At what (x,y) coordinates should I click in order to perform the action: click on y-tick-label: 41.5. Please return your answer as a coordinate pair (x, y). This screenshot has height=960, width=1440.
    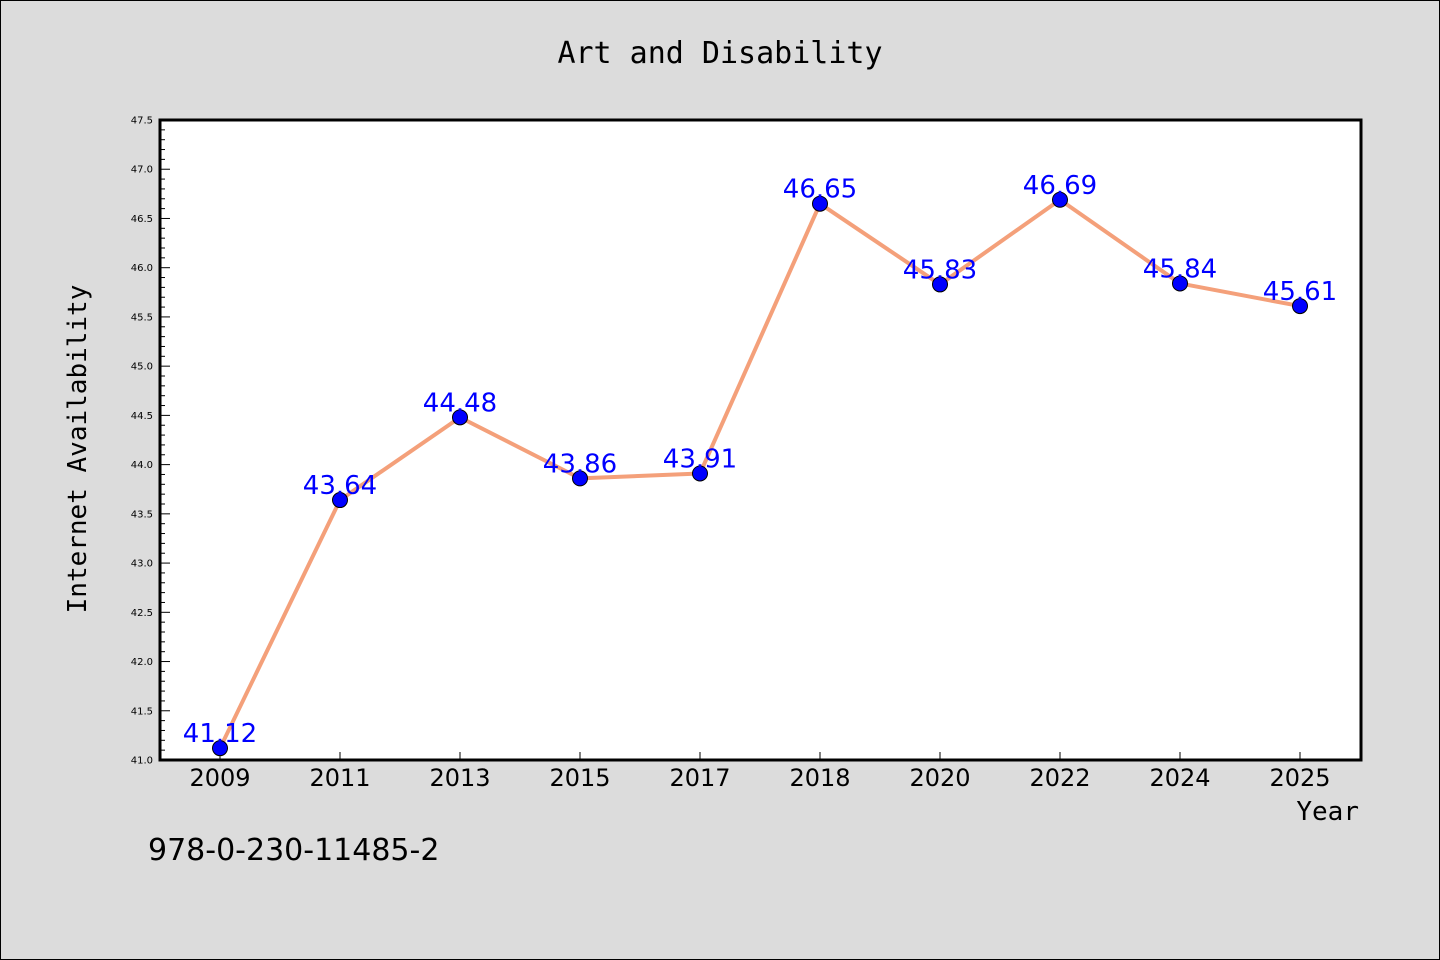
    Looking at the image, I should click on (142, 711).